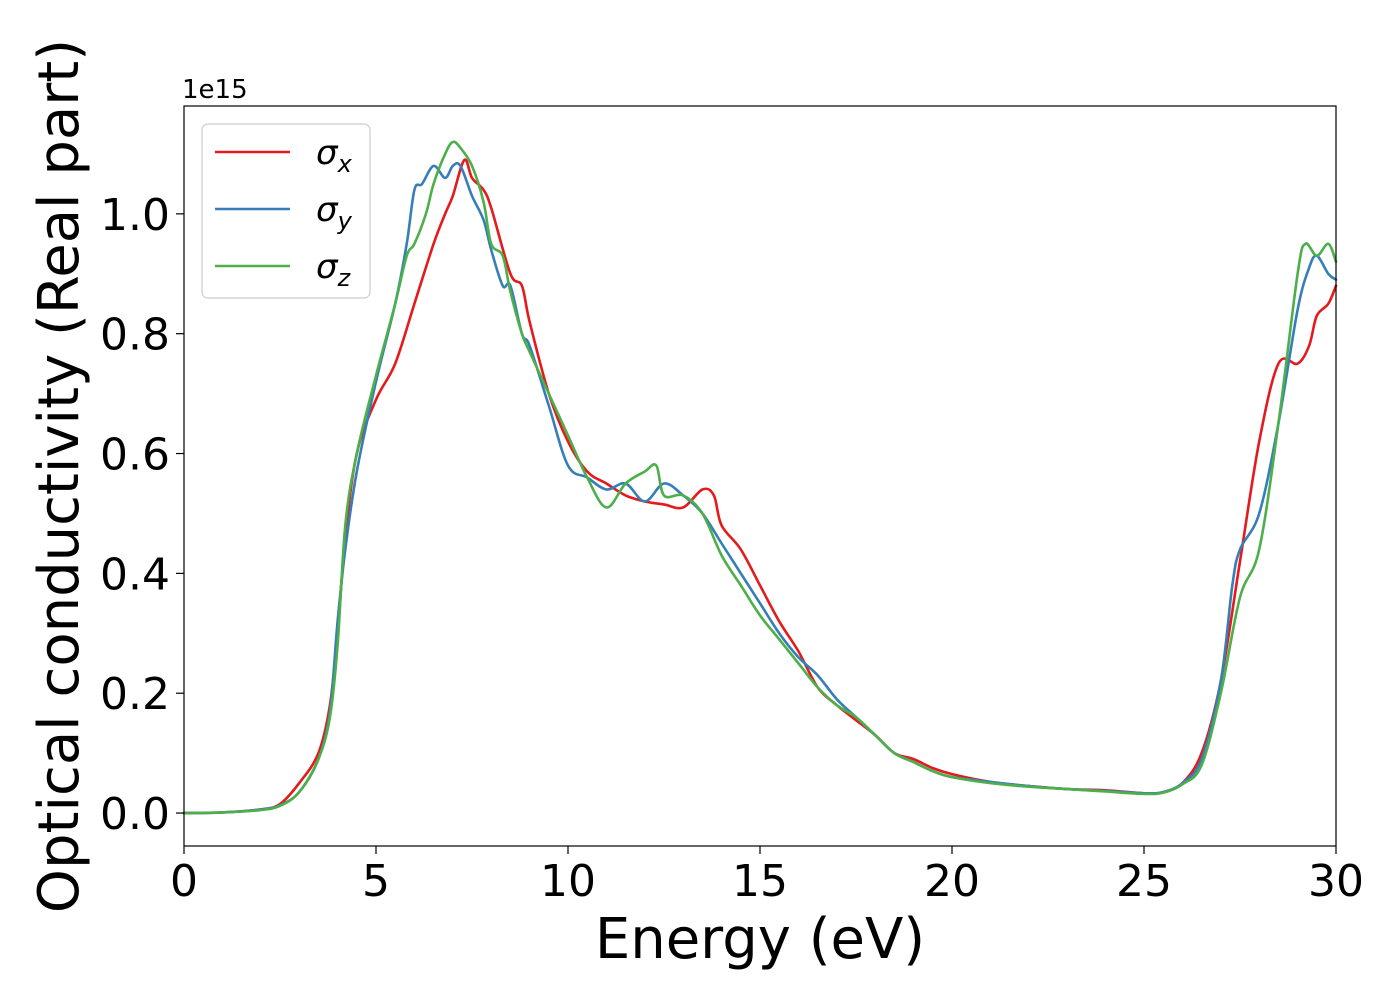 The image size is (1400, 1000). Describe the element at coordinates (59, 476) in the screenshot. I see `y-axis-title: Optical conductivity (Real part)` at that location.